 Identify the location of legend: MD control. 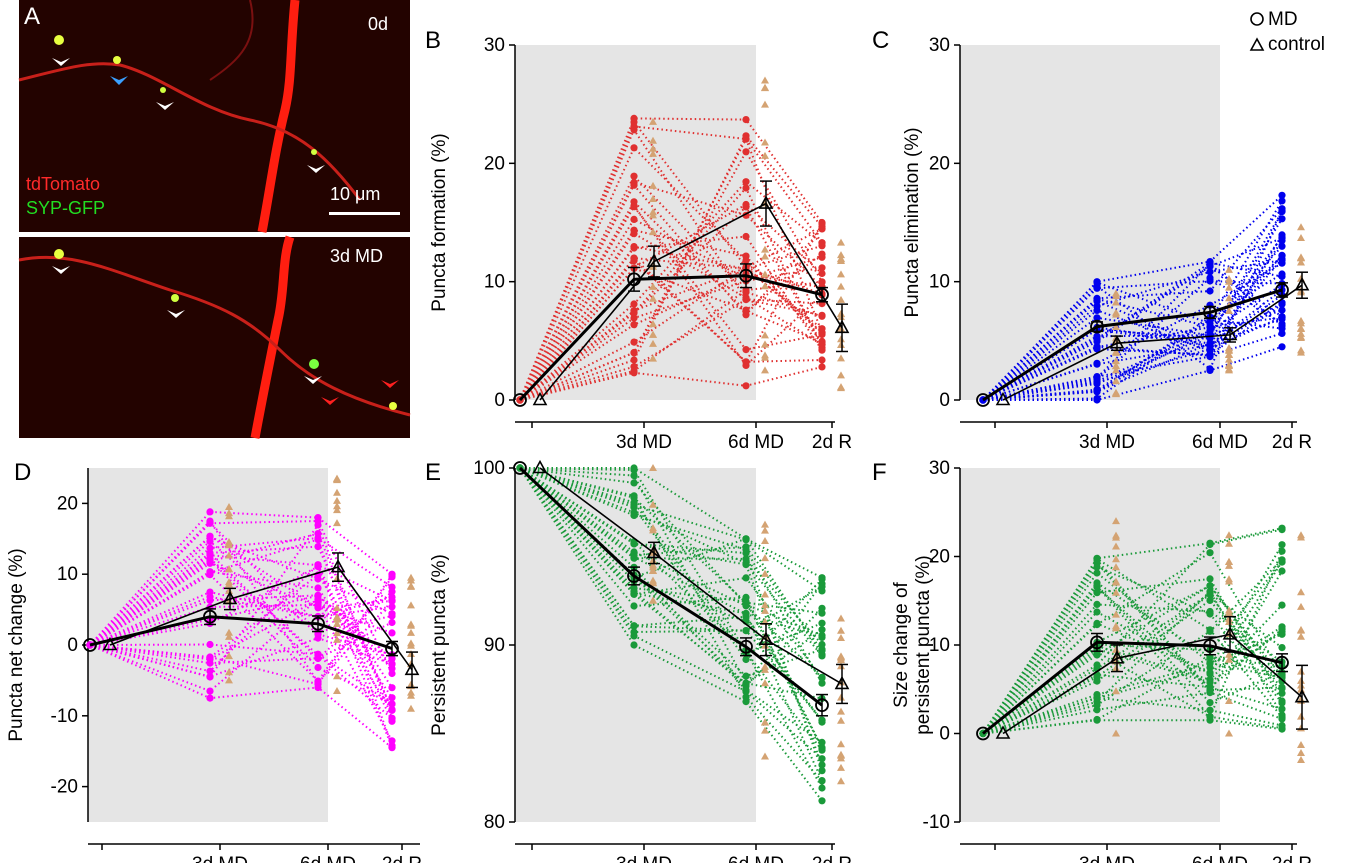
(1287, 32).